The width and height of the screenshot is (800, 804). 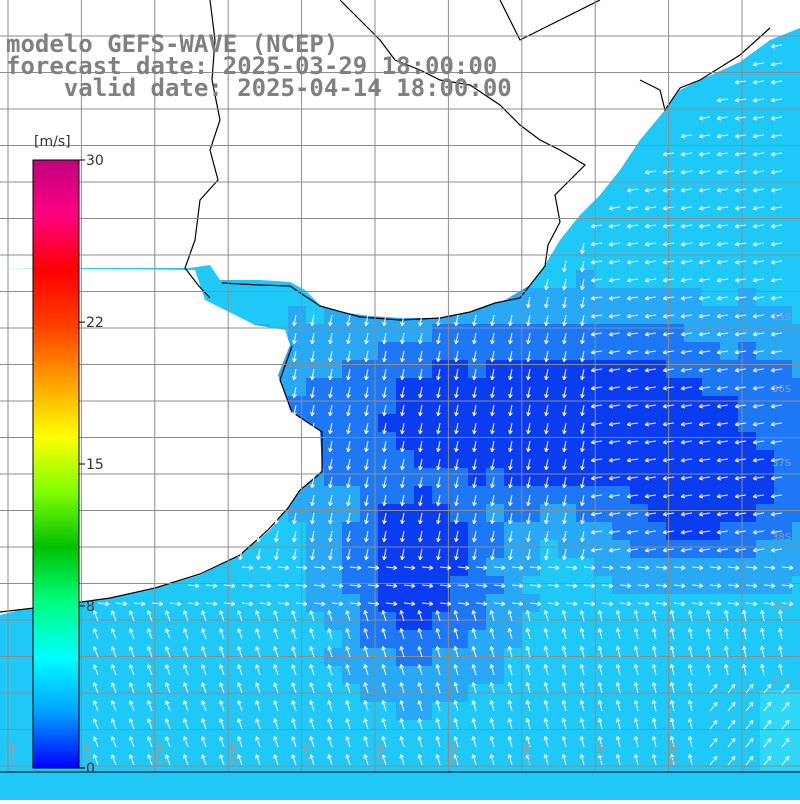 What do you see at coordinates (781, 681) in the screenshot?
I see `latitude-label: 40S` at bounding box center [781, 681].